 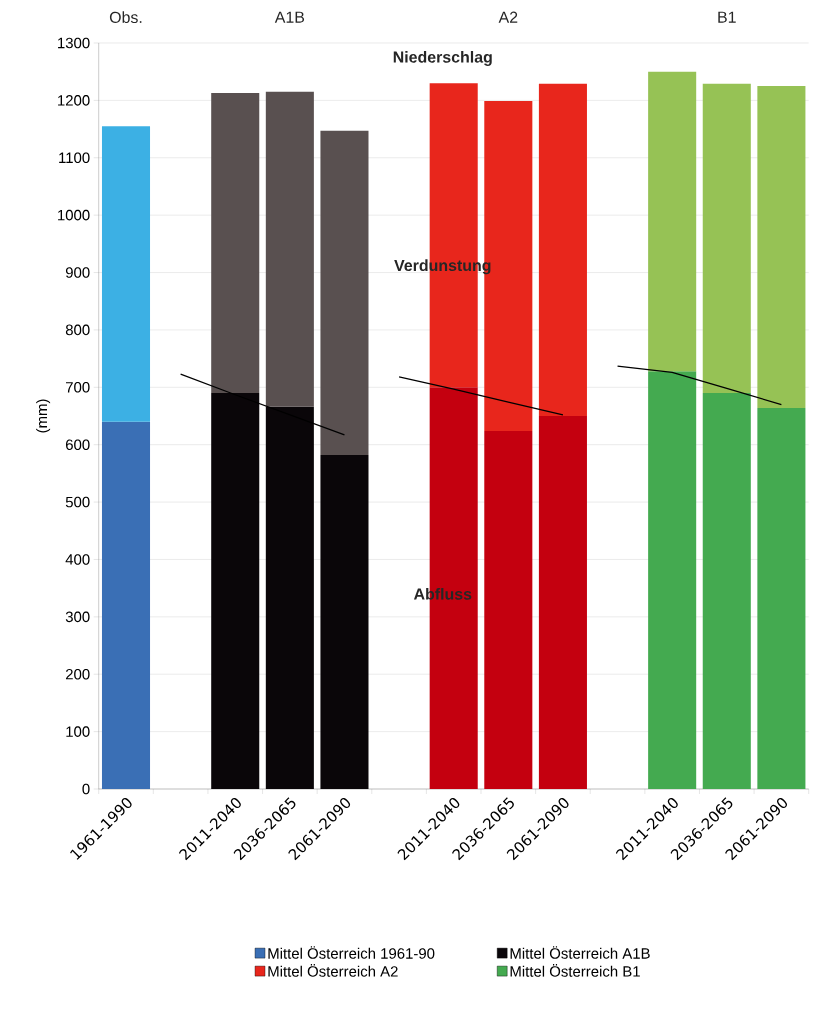 What do you see at coordinates (78, 731) in the screenshot?
I see `y-tick-label: 100` at bounding box center [78, 731].